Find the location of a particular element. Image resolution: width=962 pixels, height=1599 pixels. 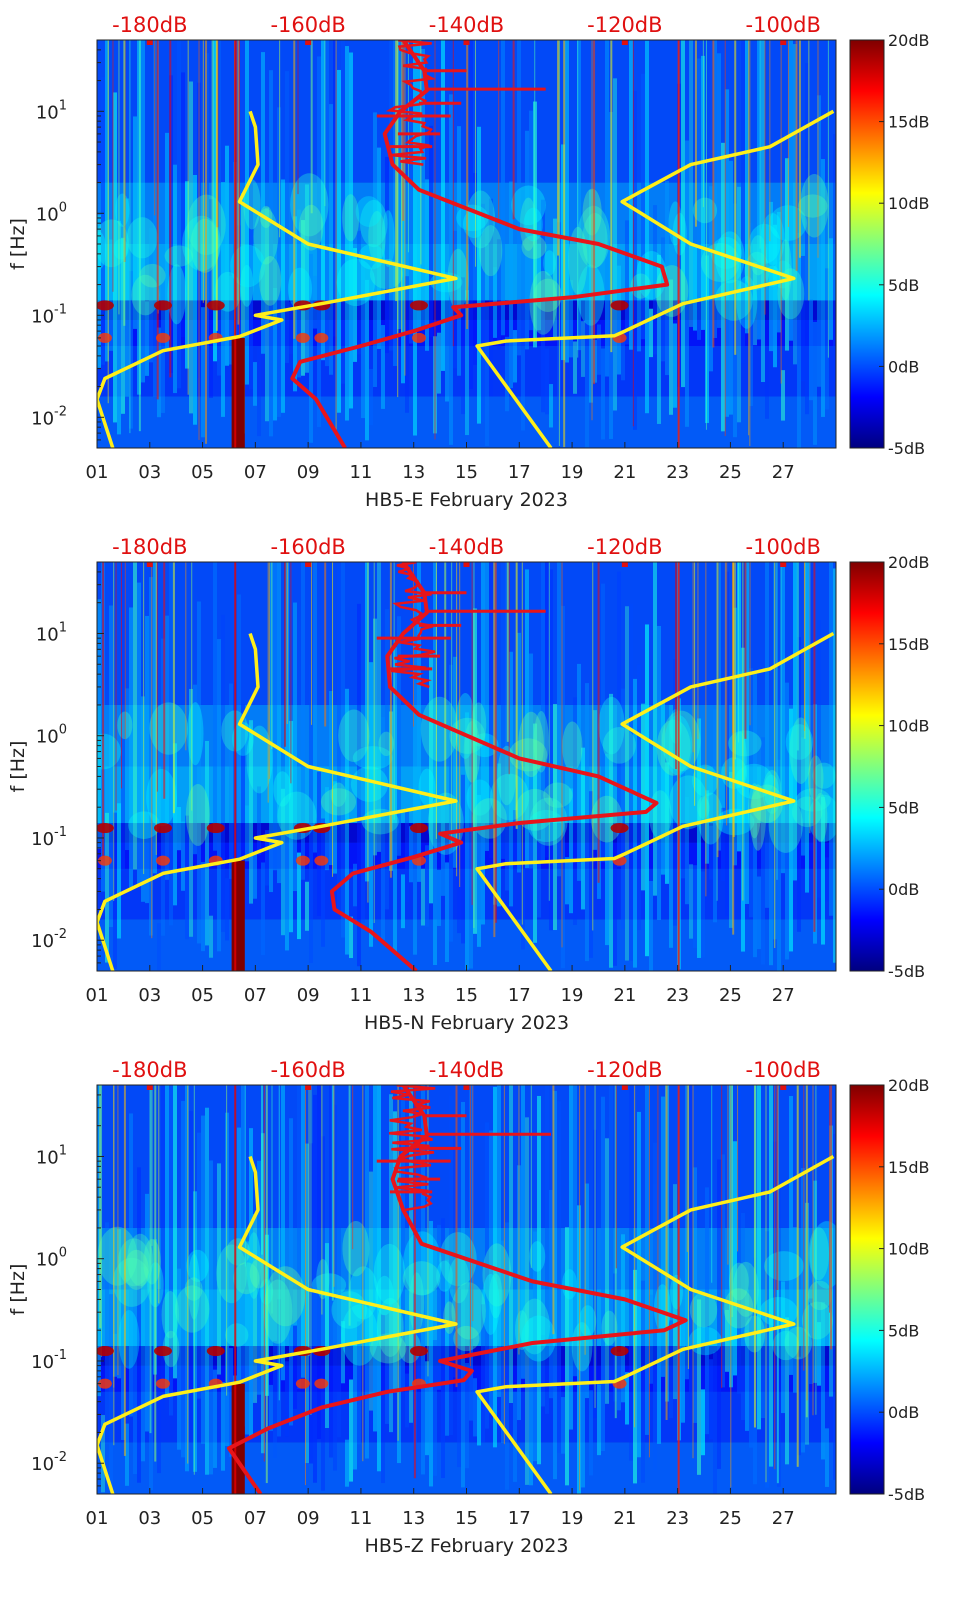

x-axis-label: HB5-Z February 2023 is located at coordinates (467, 1546).